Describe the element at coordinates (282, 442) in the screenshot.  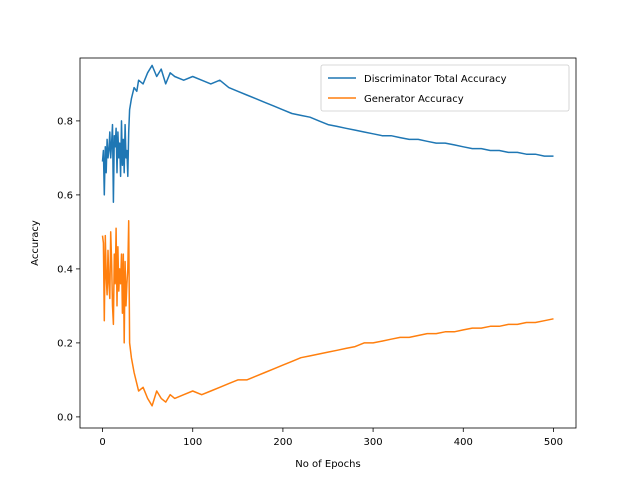
I see `x-tick-label: 200` at that location.